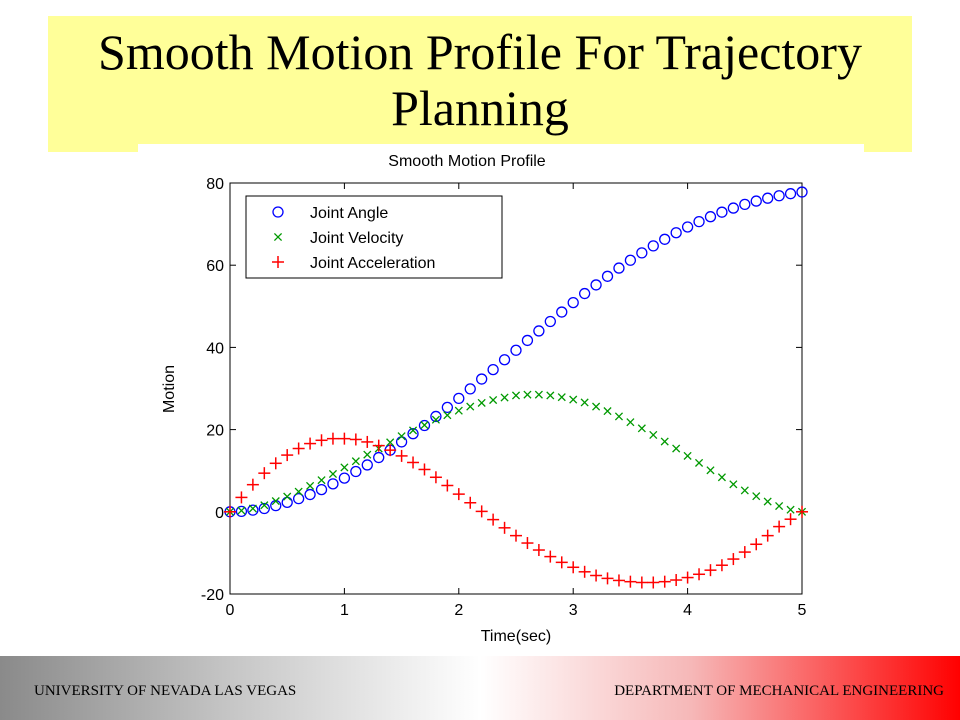 The image size is (960, 720). Describe the element at coordinates (467, 161) in the screenshot. I see `chart-title: Smooth Motion Profile` at that location.